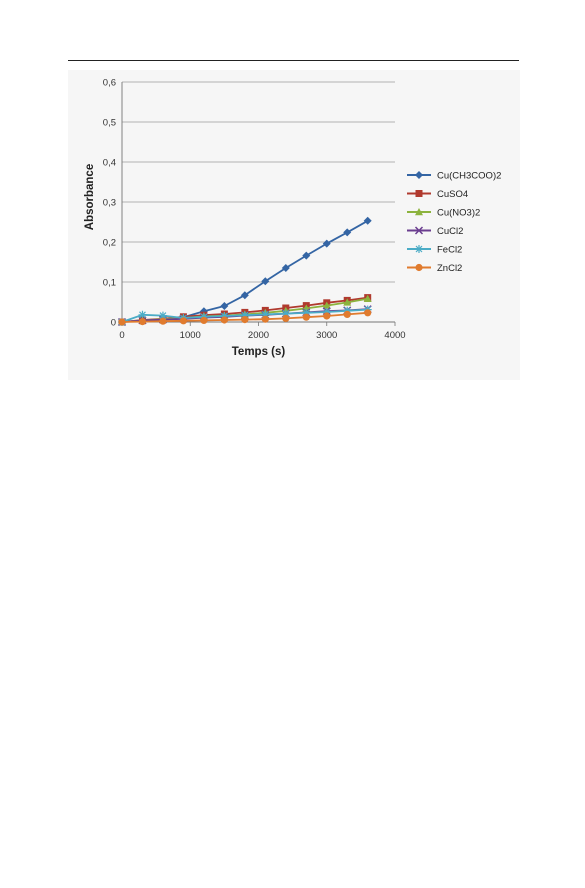 The width and height of the screenshot is (585, 888). I want to click on grid-lines, so click(258, 182).